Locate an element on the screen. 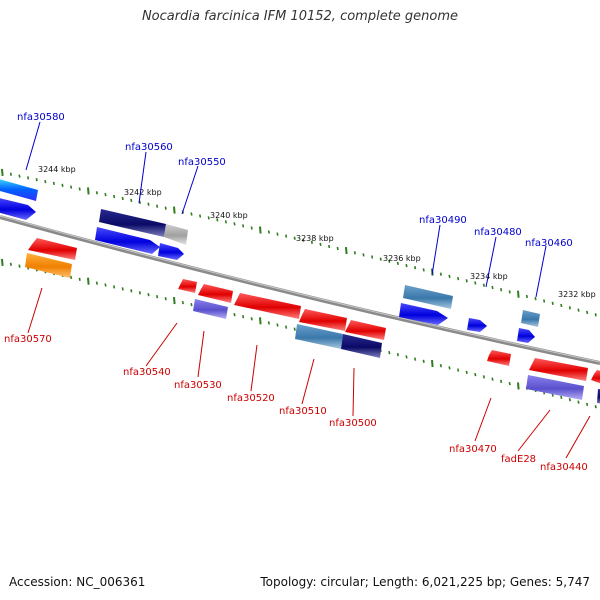 The height and width of the screenshot is (600, 600). gene-nfa30550 is located at coordinates (176, 234).